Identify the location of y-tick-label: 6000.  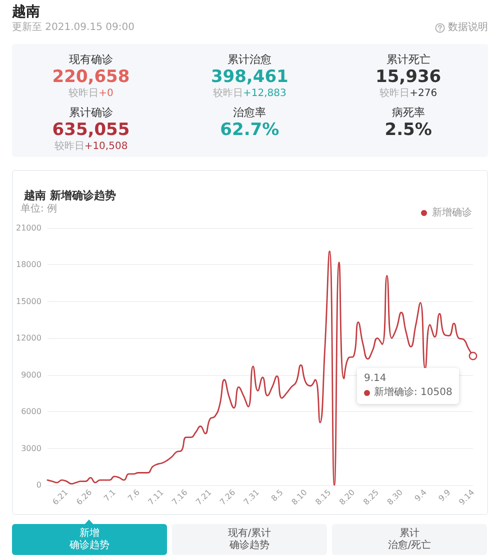
(31, 411).